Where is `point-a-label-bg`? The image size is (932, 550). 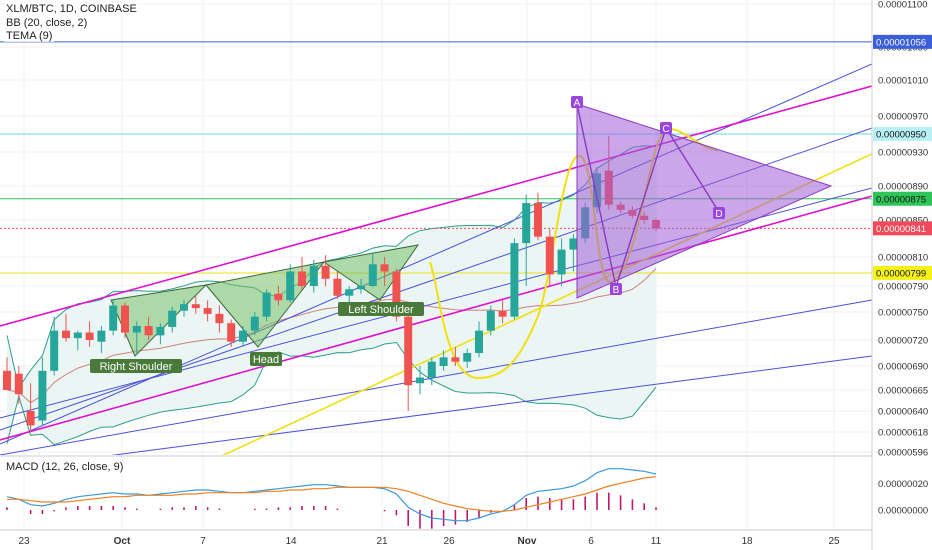 point-a-label-bg is located at coordinates (577, 102).